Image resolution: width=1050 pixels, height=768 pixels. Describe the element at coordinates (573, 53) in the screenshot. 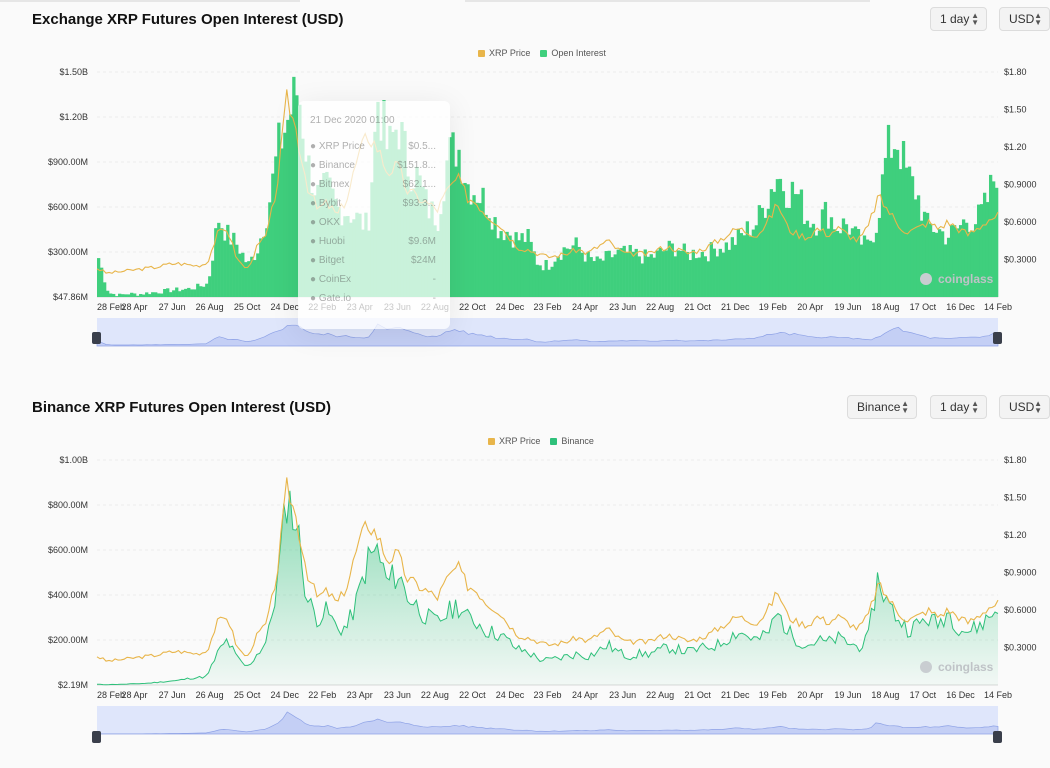

I see `legend-item-oi: Open Interest` at that location.